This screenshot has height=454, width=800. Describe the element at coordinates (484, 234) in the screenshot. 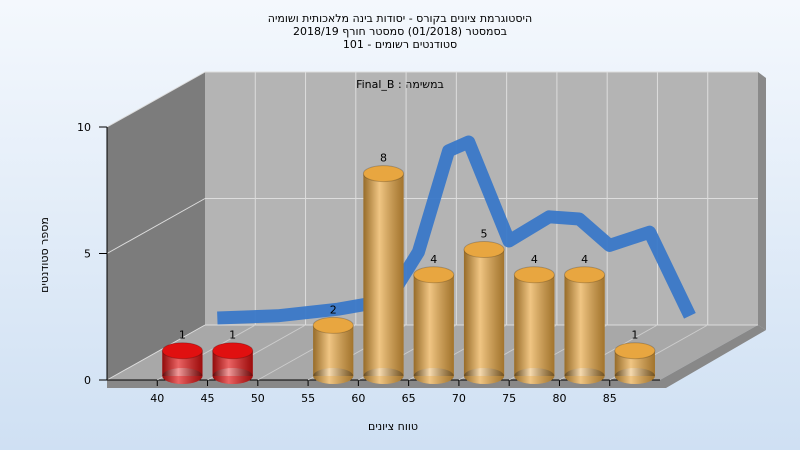

I see `data-label: 5` at that location.